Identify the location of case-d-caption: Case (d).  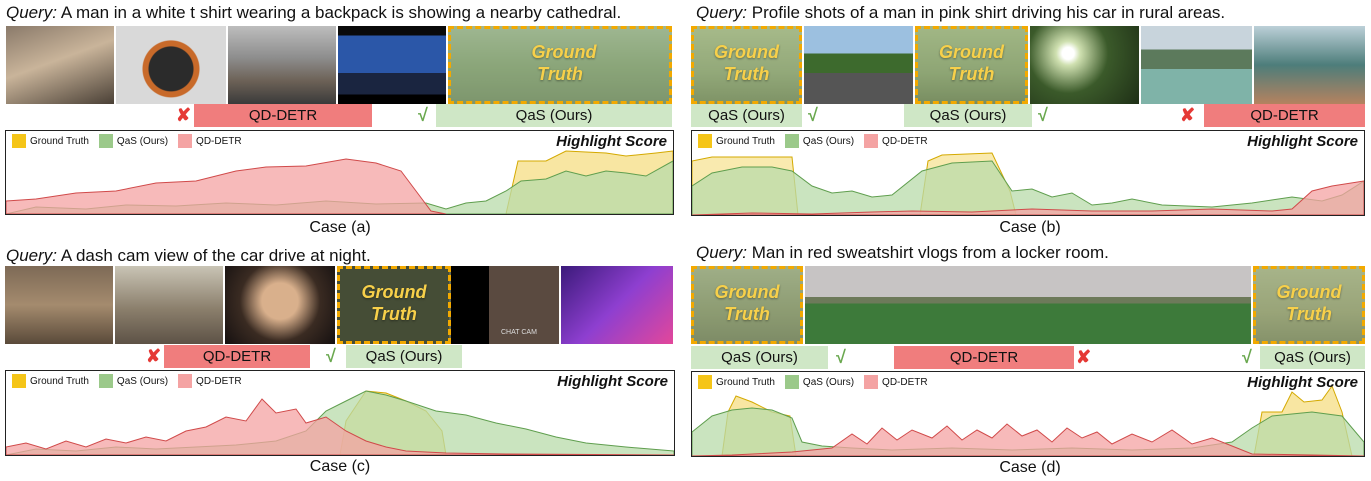
(1030, 467).